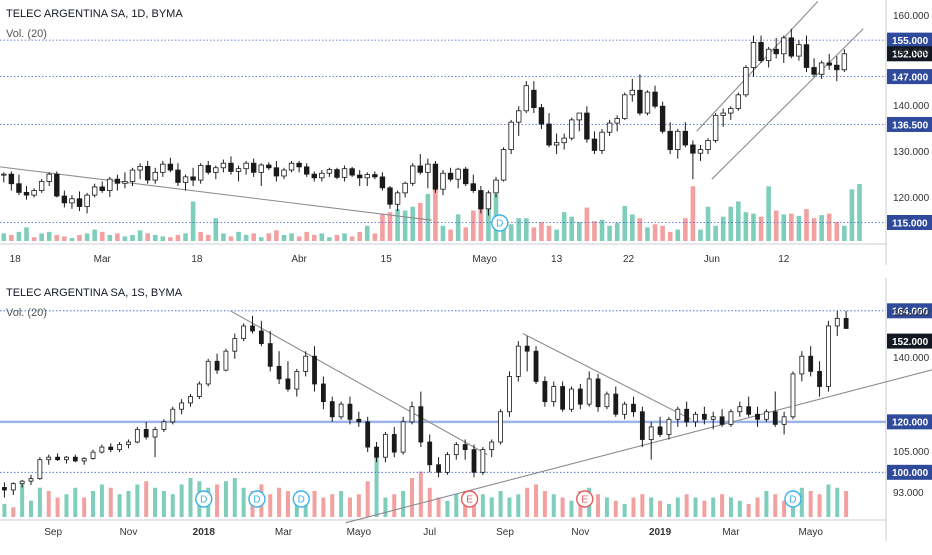 The image size is (932, 555). I want to click on price-tick-label: 180.000, so click(911, 313).